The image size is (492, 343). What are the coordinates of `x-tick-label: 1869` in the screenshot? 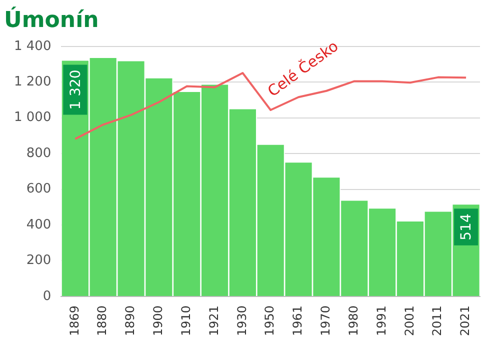 It's located at (74, 320).